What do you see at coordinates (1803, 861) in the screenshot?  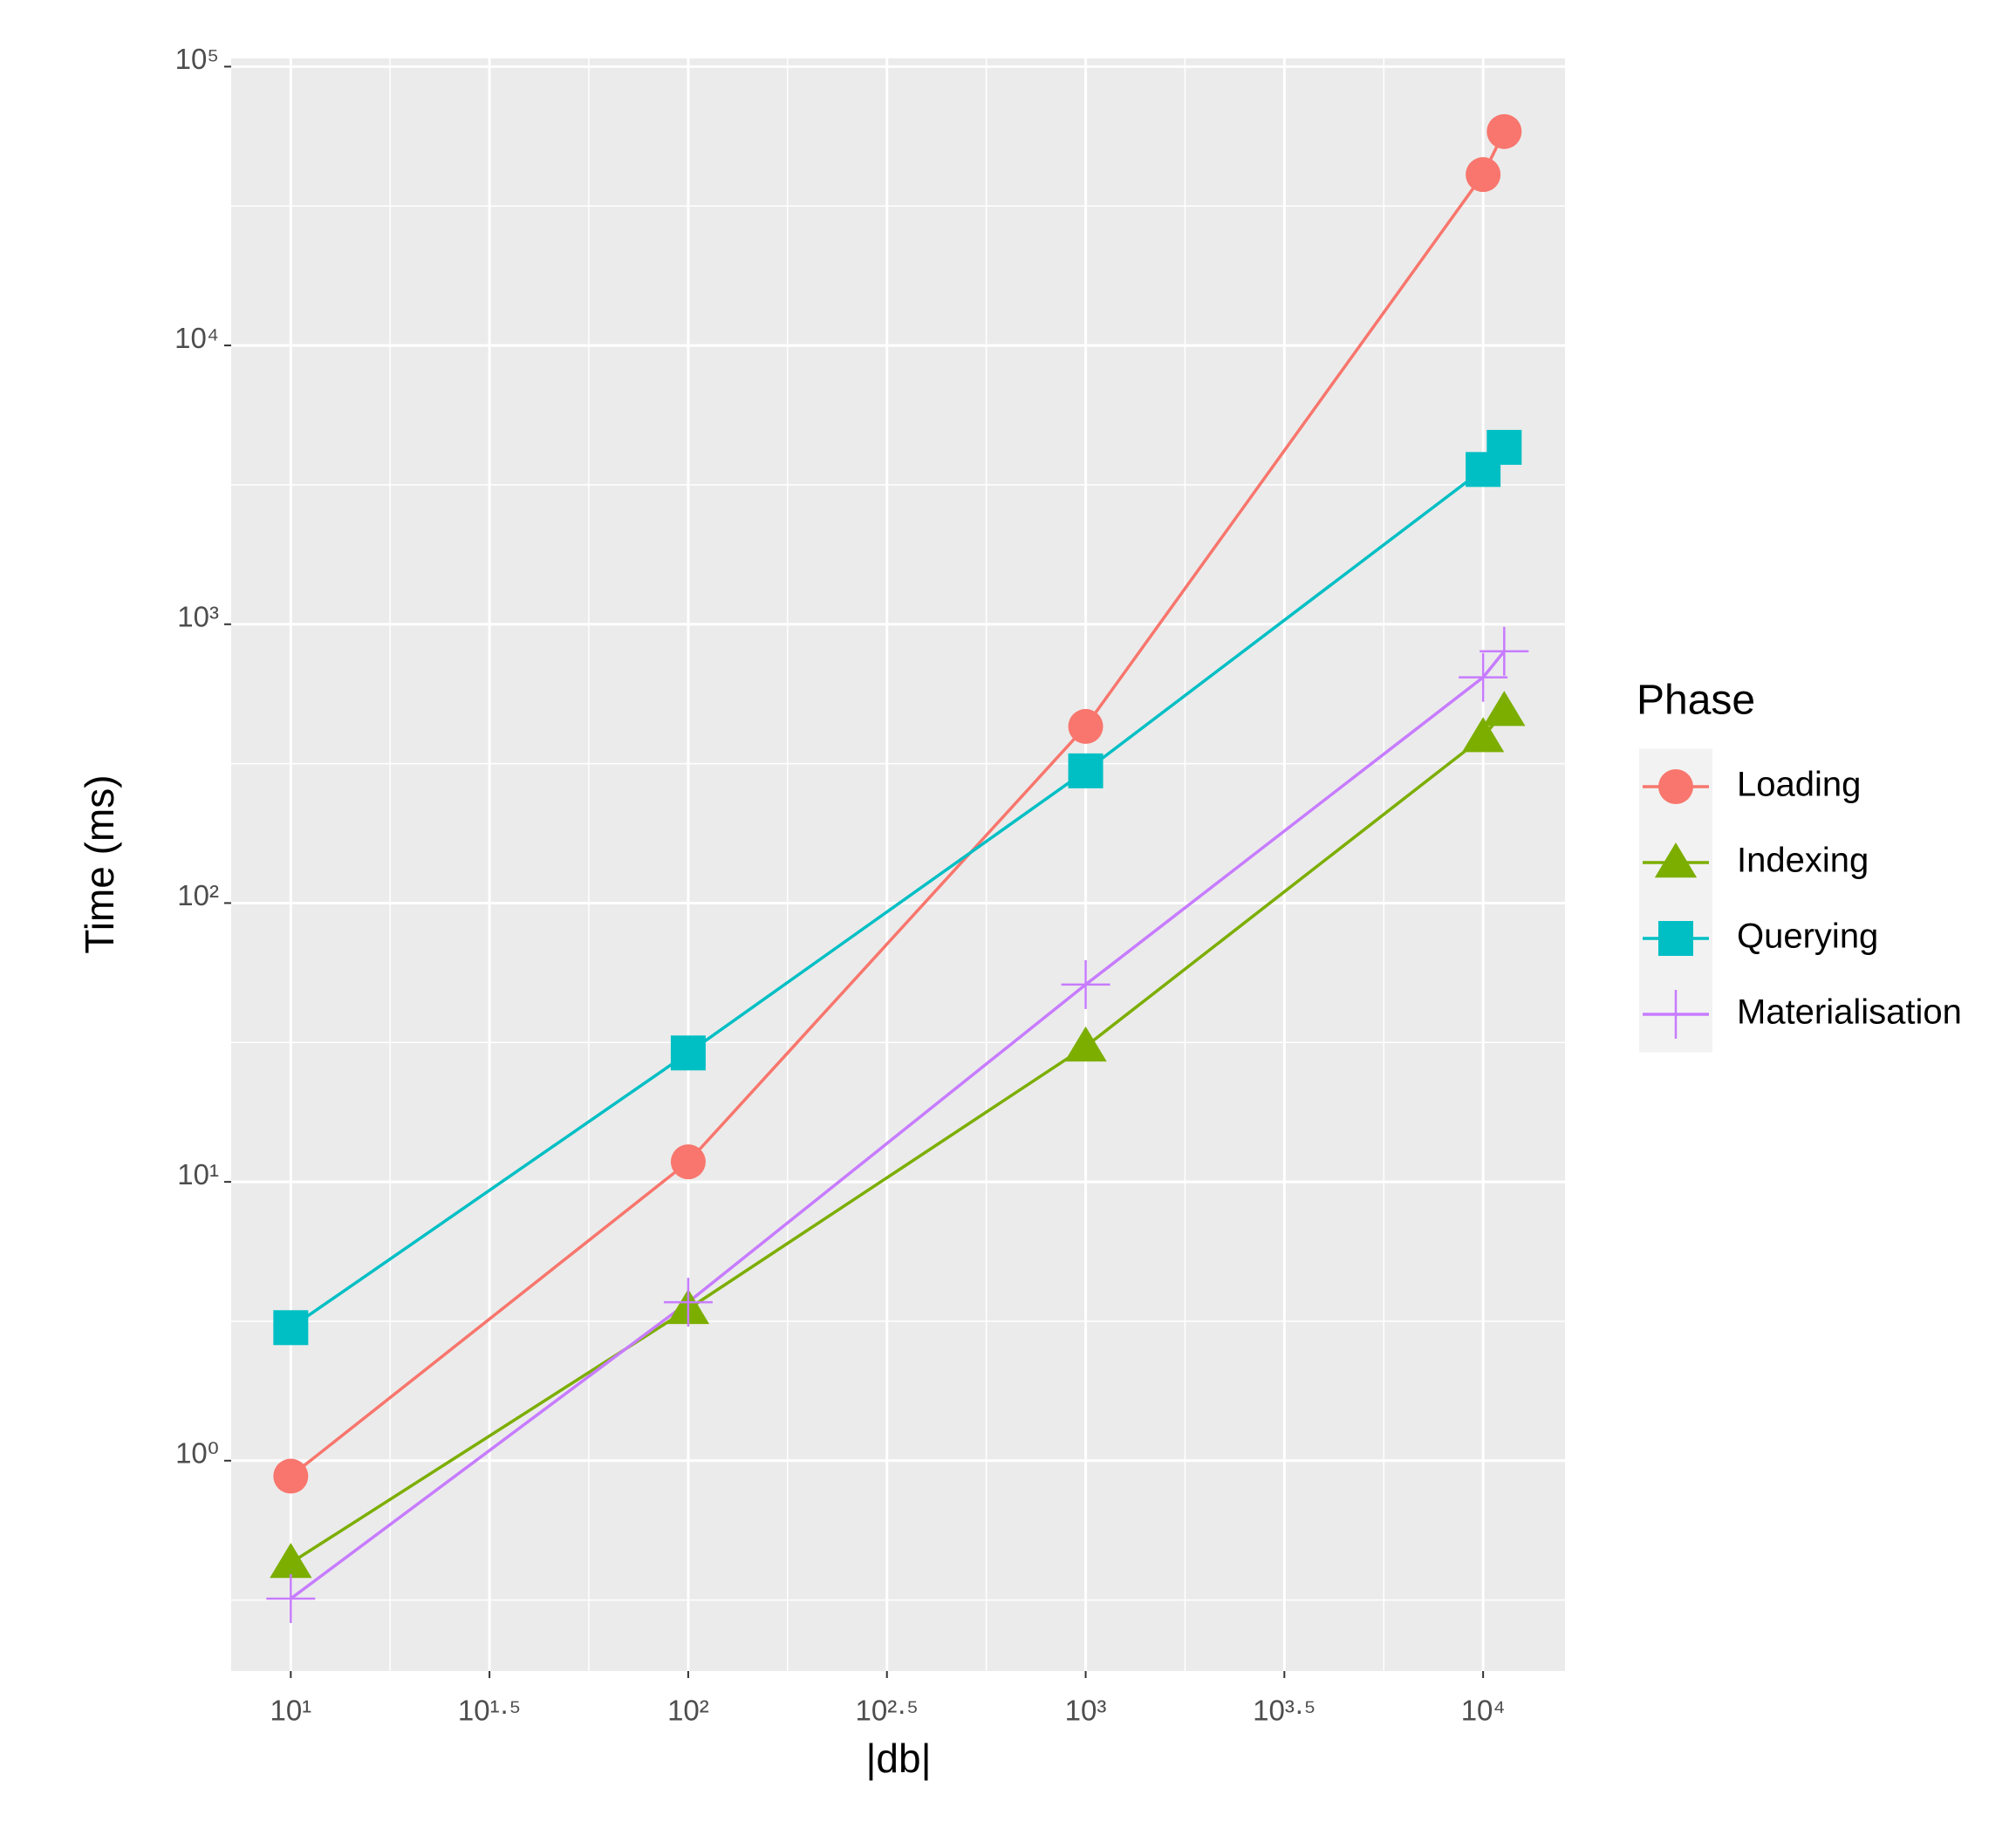 I see `legend-label: Indexing` at bounding box center [1803, 861].